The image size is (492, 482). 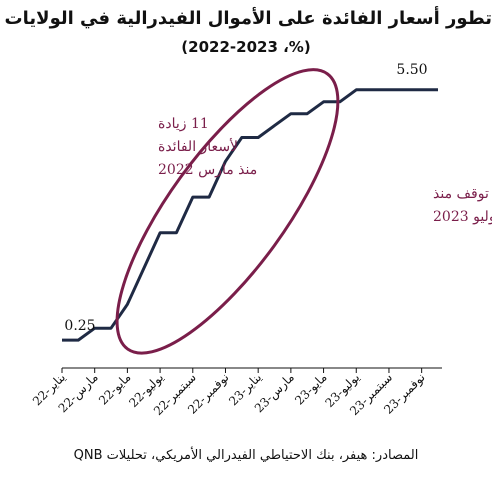 What do you see at coordinates (246, 47) in the screenshot?
I see `chart-subtitle: (%، 2022-2023)` at bounding box center [246, 47].